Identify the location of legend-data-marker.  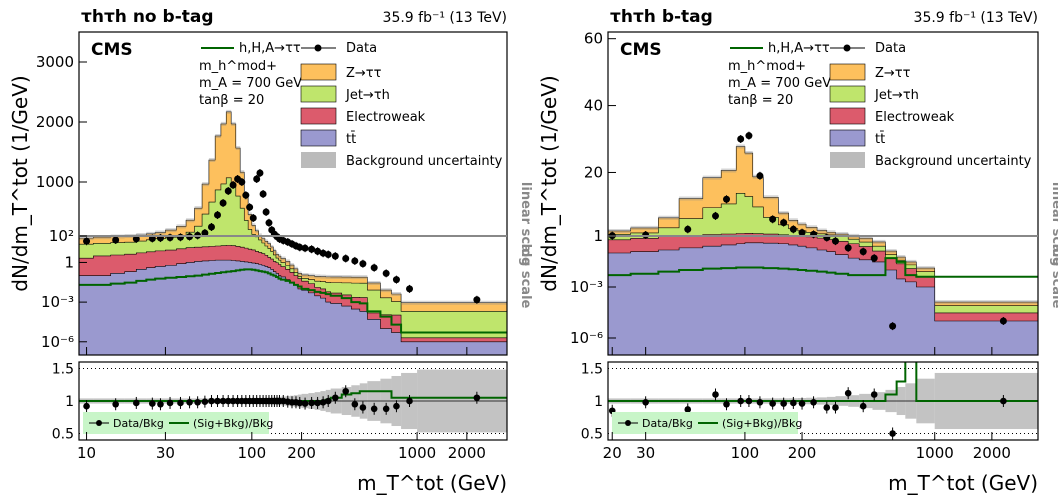
(847, 48).